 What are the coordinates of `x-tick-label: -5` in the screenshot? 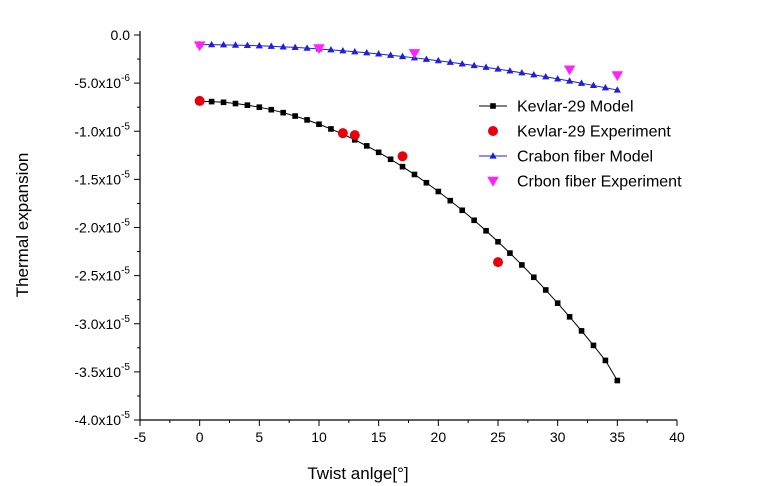 It's located at (140, 437).